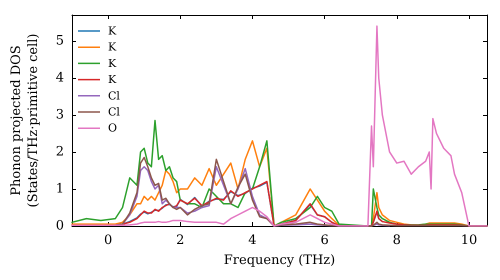 The height and width of the screenshot is (280, 500). I want to click on x-tick-label: 0, so click(108, 240).